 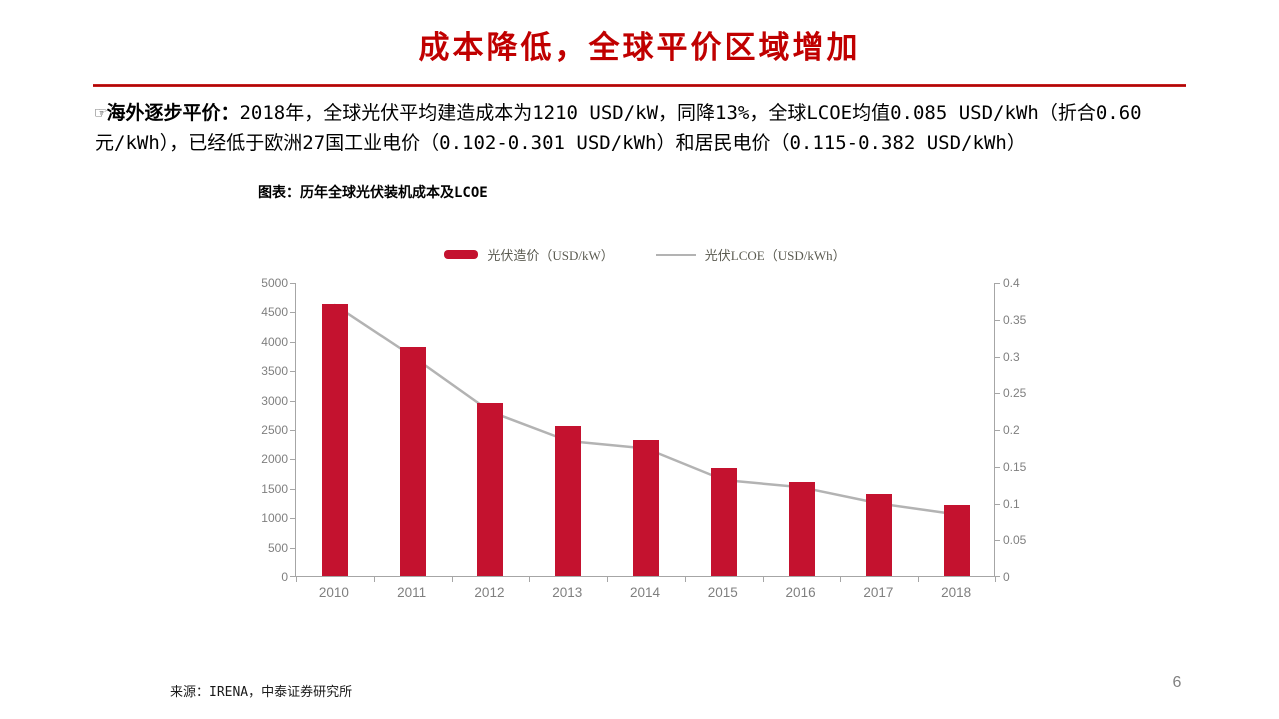 I want to click on right-y-axis: 0.4 0.35 0.3 0.25 0.2 0.15 0.1 0.05 0, so click(x=1029, y=430).